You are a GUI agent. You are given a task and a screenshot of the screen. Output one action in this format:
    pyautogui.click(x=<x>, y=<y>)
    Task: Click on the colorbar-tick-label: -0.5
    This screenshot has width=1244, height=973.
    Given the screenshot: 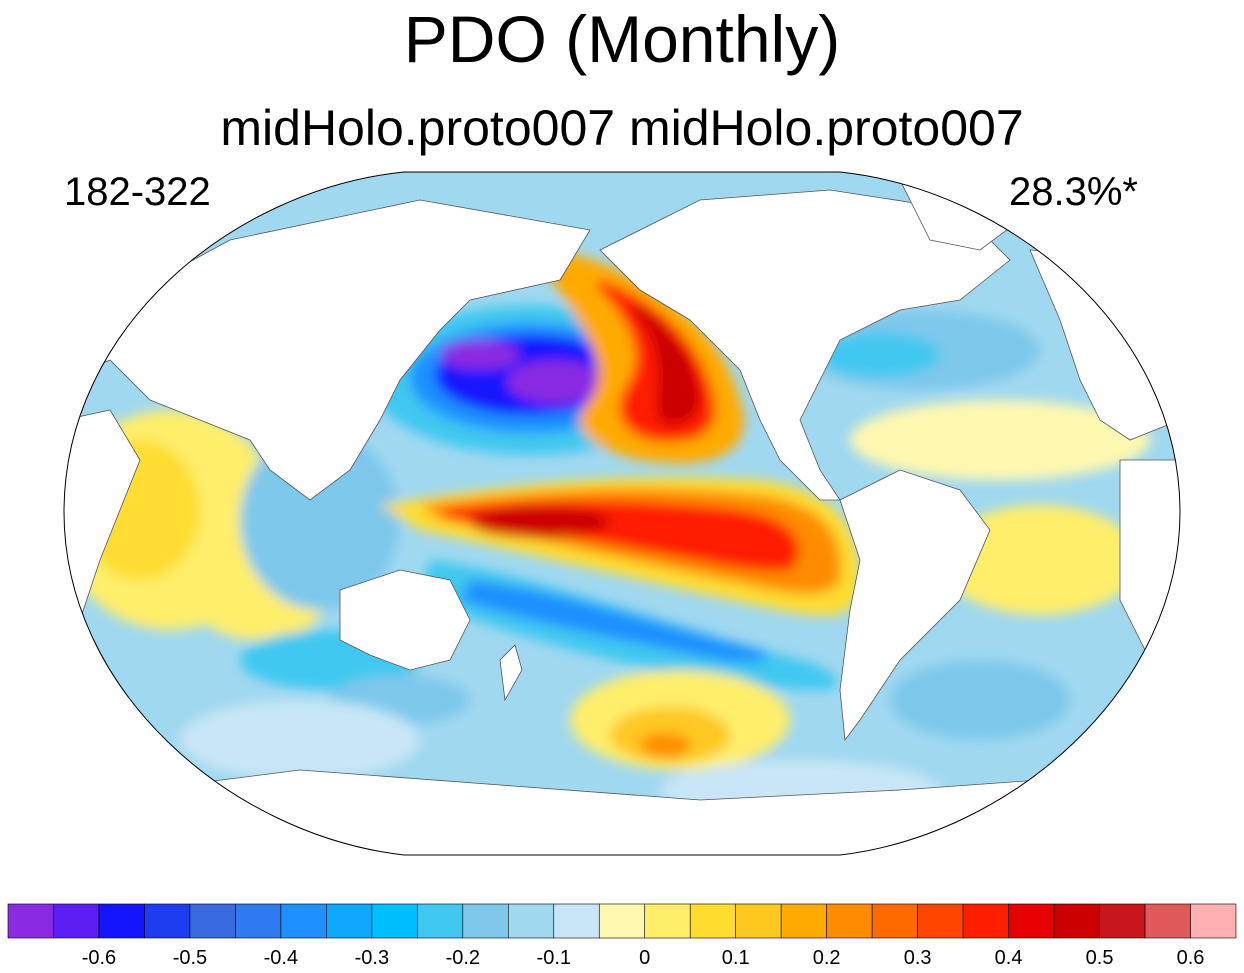 What is the action you would take?
    pyautogui.click(x=190, y=958)
    